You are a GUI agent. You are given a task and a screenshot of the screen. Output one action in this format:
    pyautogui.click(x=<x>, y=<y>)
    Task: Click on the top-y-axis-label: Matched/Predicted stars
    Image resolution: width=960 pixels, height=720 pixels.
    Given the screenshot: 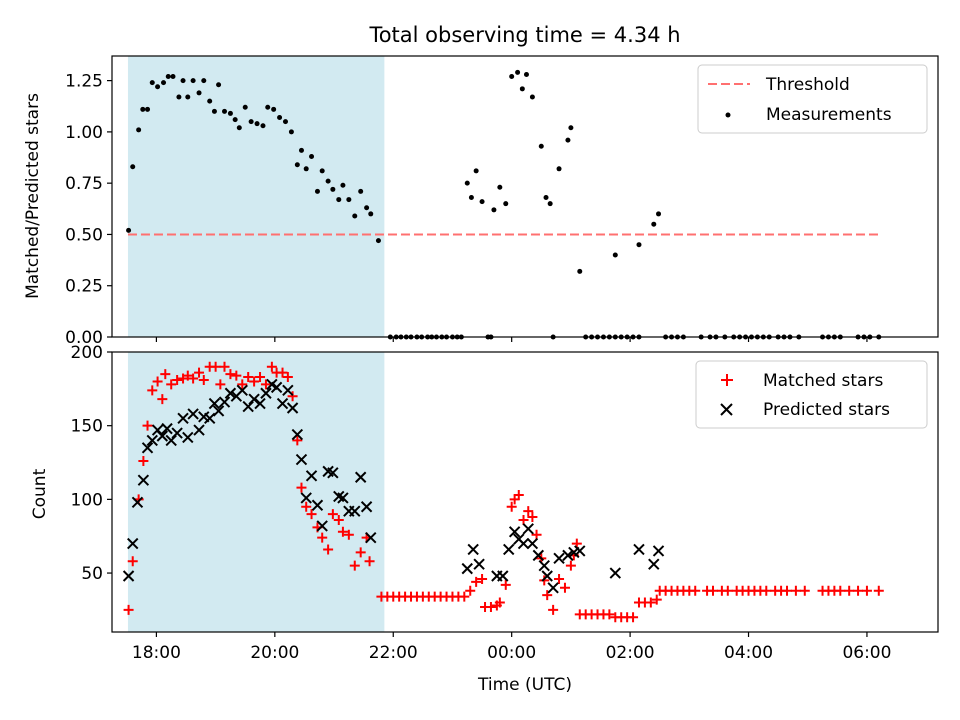 What is the action you would take?
    pyautogui.click(x=33, y=196)
    